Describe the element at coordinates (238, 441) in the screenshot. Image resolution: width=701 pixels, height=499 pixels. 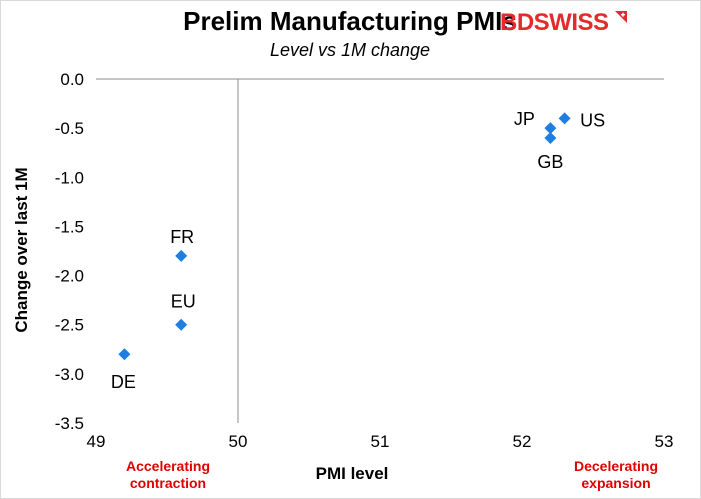
I see `x-tick-label: 50` at that location.